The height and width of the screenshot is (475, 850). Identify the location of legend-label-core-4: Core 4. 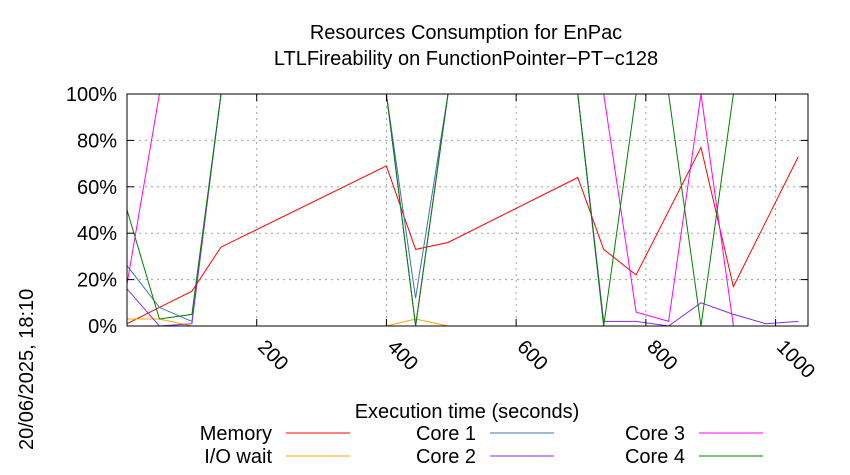
(655, 457).